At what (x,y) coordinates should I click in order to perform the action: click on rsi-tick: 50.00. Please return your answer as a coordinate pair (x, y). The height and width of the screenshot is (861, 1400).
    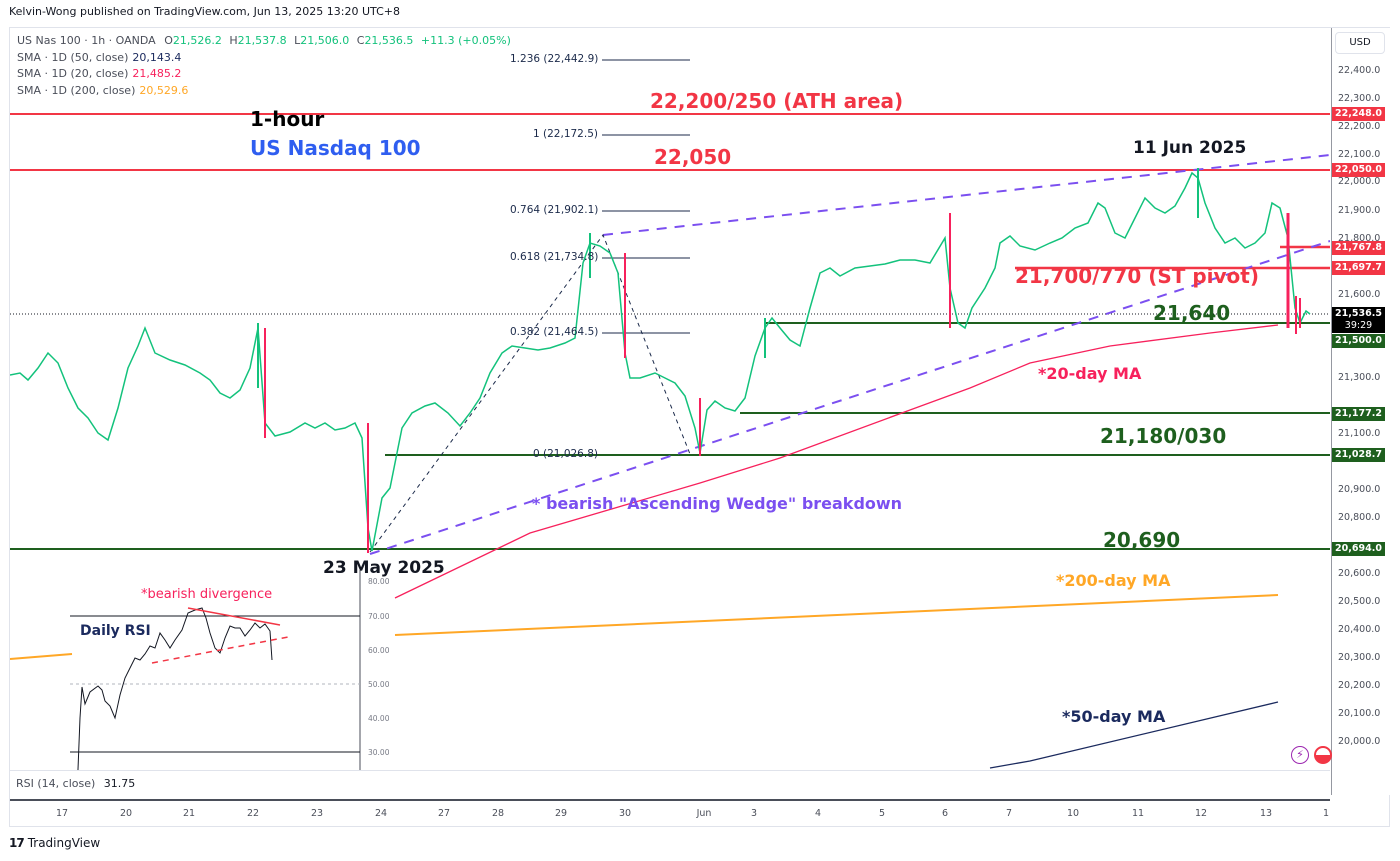
    Looking at the image, I should click on (379, 684).